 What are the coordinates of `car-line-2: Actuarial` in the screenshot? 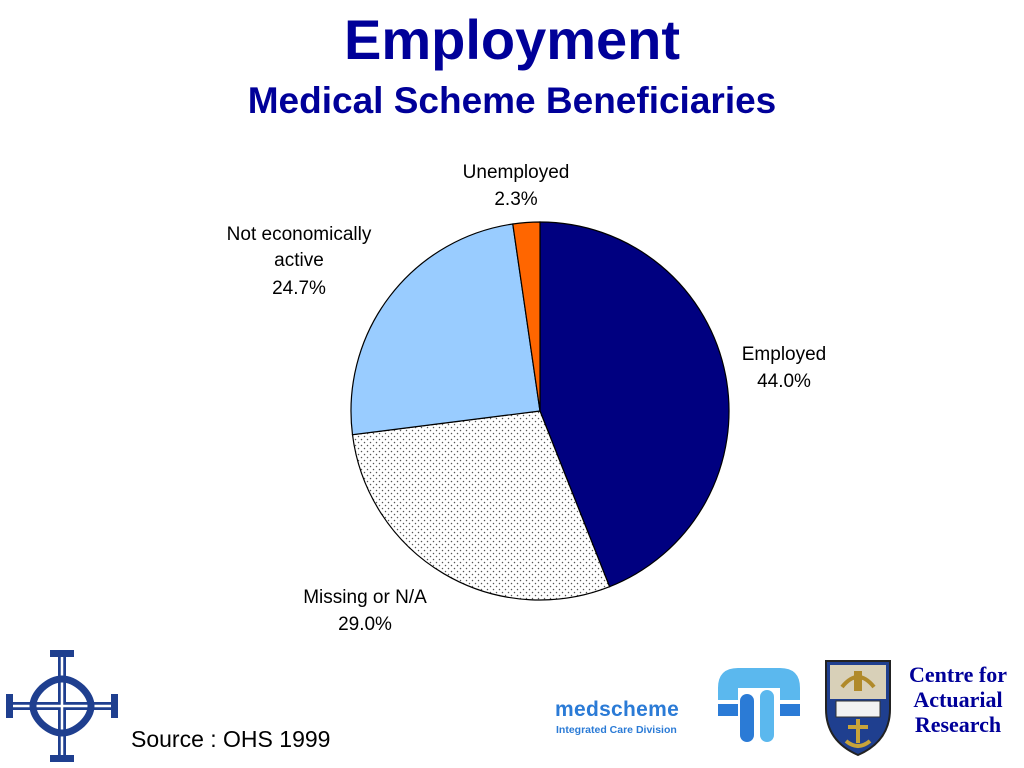 It's located at (958, 699).